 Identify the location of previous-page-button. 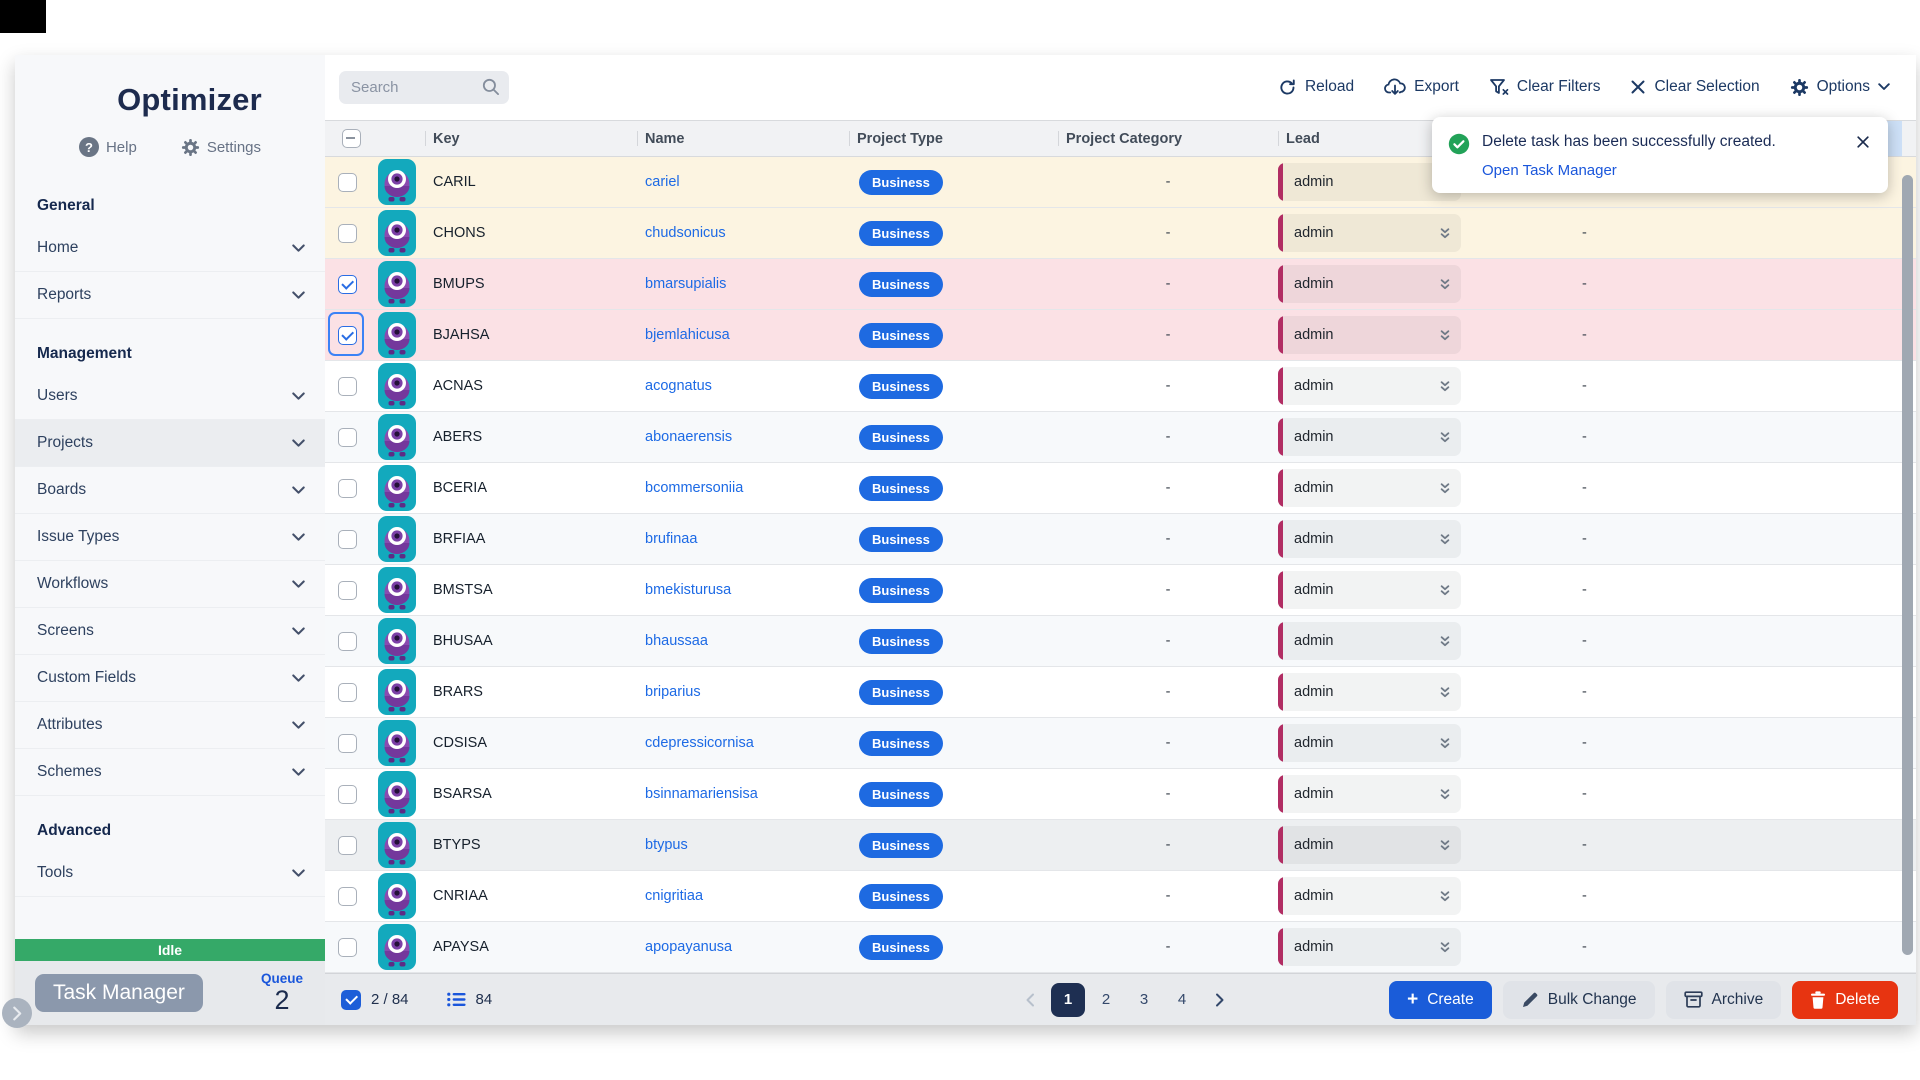
(1030, 1000).